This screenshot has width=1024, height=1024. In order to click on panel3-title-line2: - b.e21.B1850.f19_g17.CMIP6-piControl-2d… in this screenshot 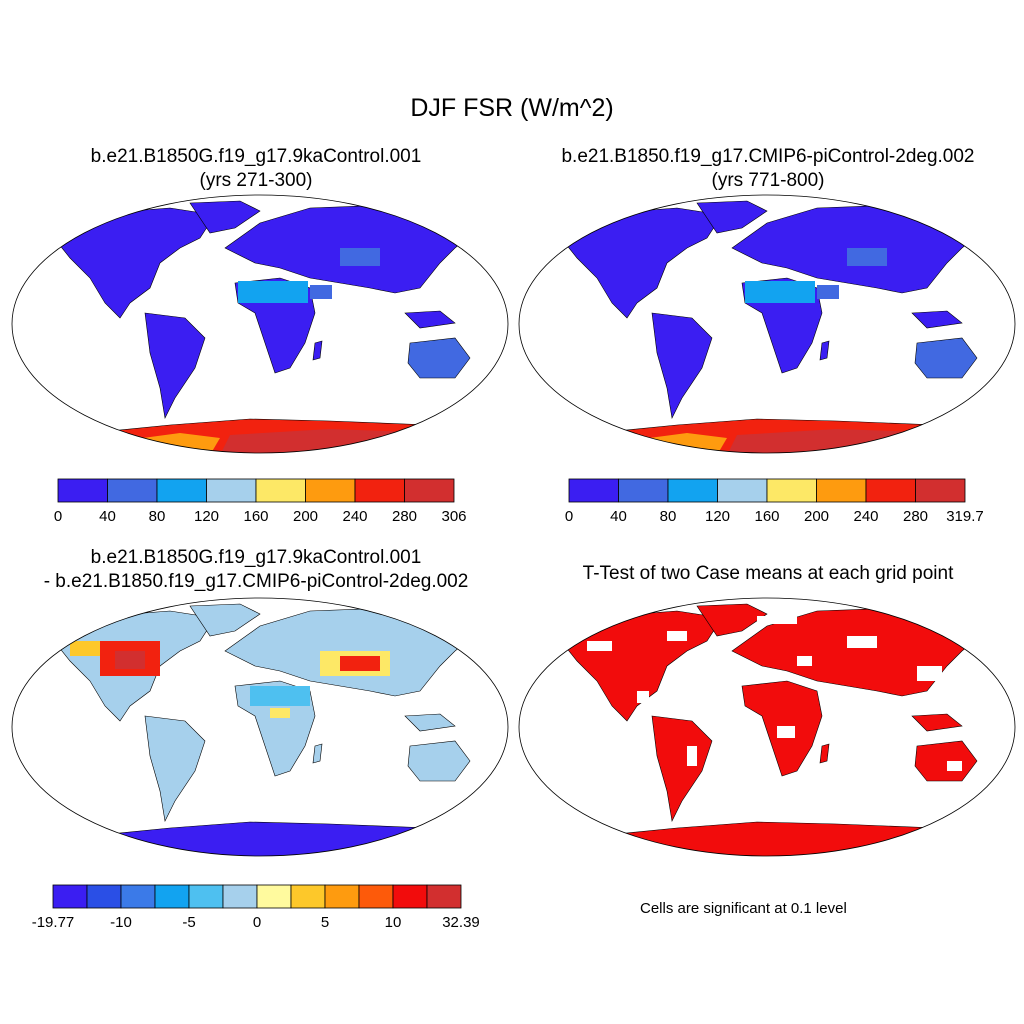, I will do `click(256, 581)`.